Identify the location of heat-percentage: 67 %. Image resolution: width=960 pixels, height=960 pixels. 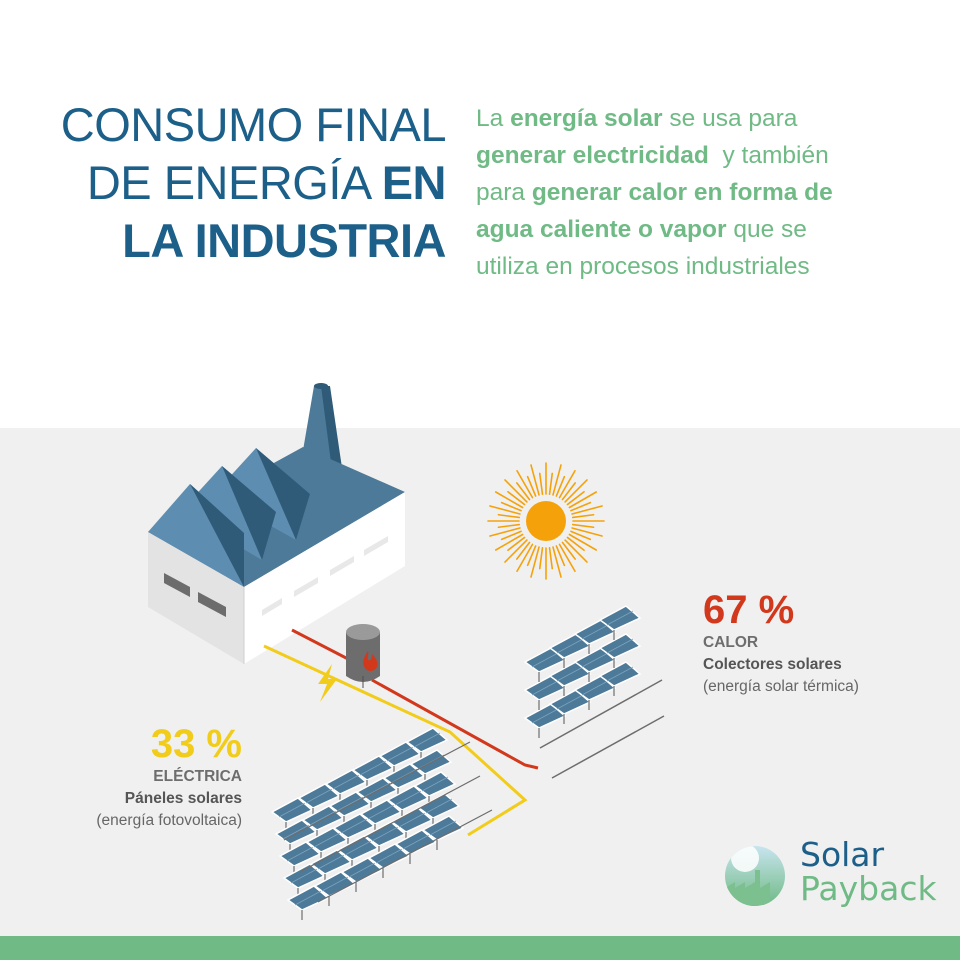
(749, 610).